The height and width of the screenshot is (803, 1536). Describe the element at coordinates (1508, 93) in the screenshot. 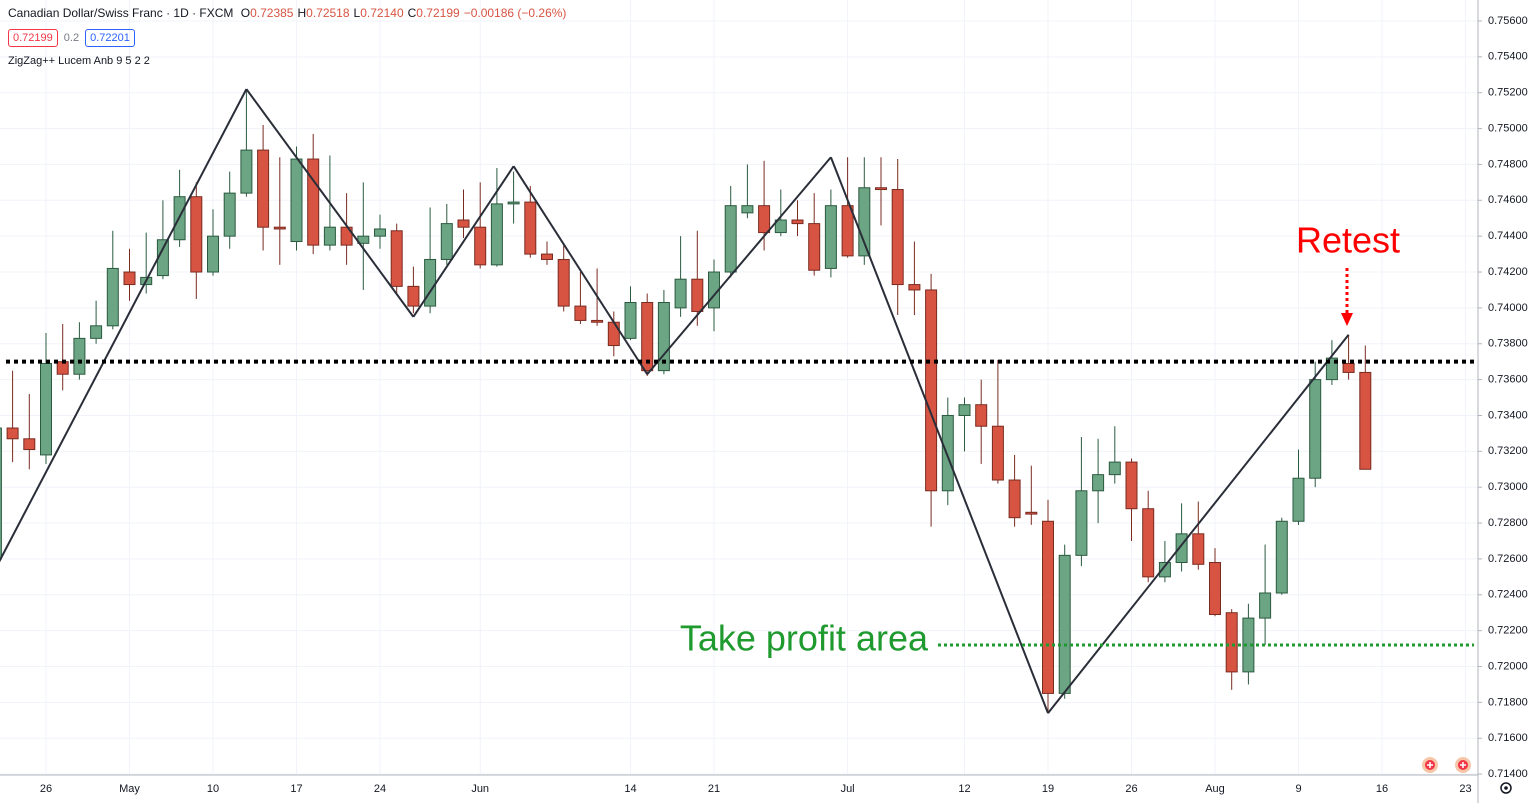

I see `y-tick-label: 0.75200` at that location.